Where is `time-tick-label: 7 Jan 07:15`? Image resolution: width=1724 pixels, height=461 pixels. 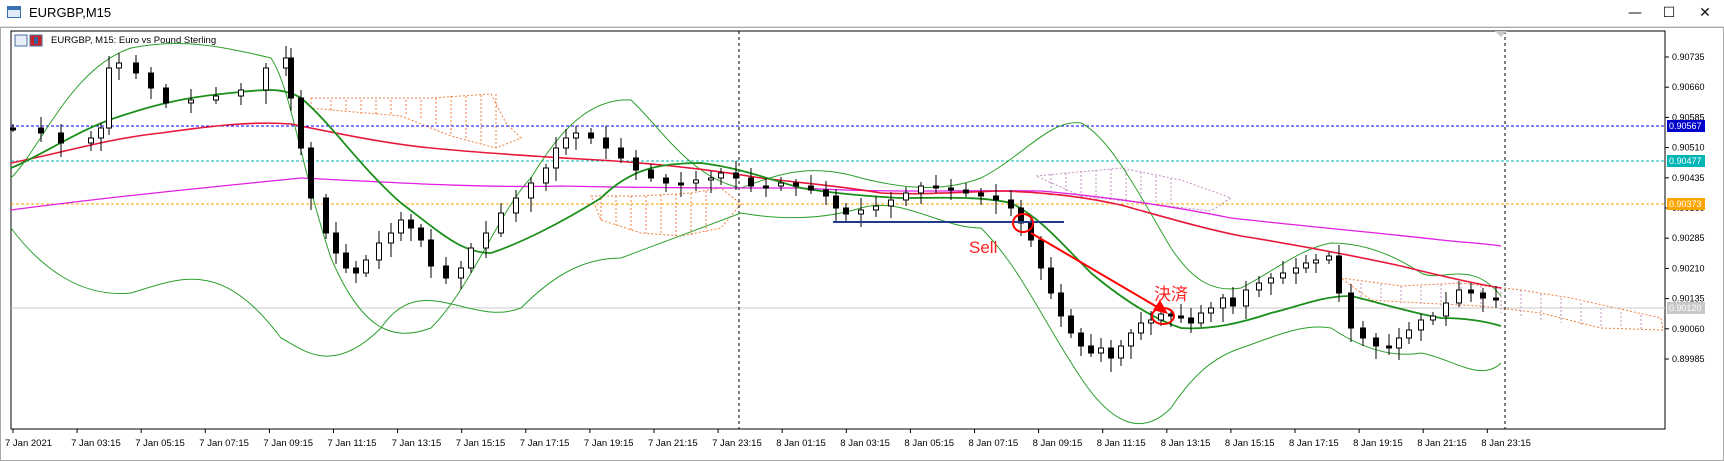
time-tick-label: 7 Jan 07:15 is located at coordinates (224, 443).